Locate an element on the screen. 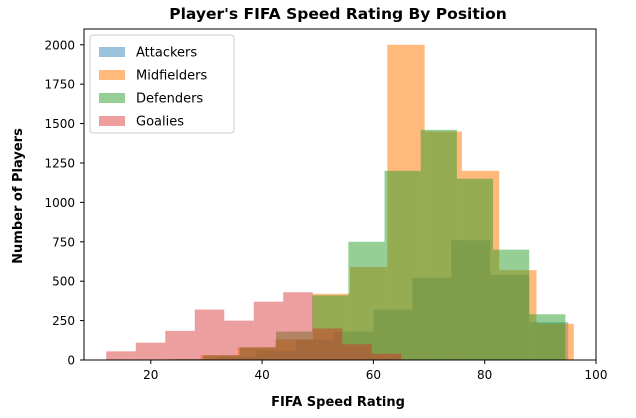 This screenshot has width=636, height=418. y-tick-label: 2000 is located at coordinates (59, 45).